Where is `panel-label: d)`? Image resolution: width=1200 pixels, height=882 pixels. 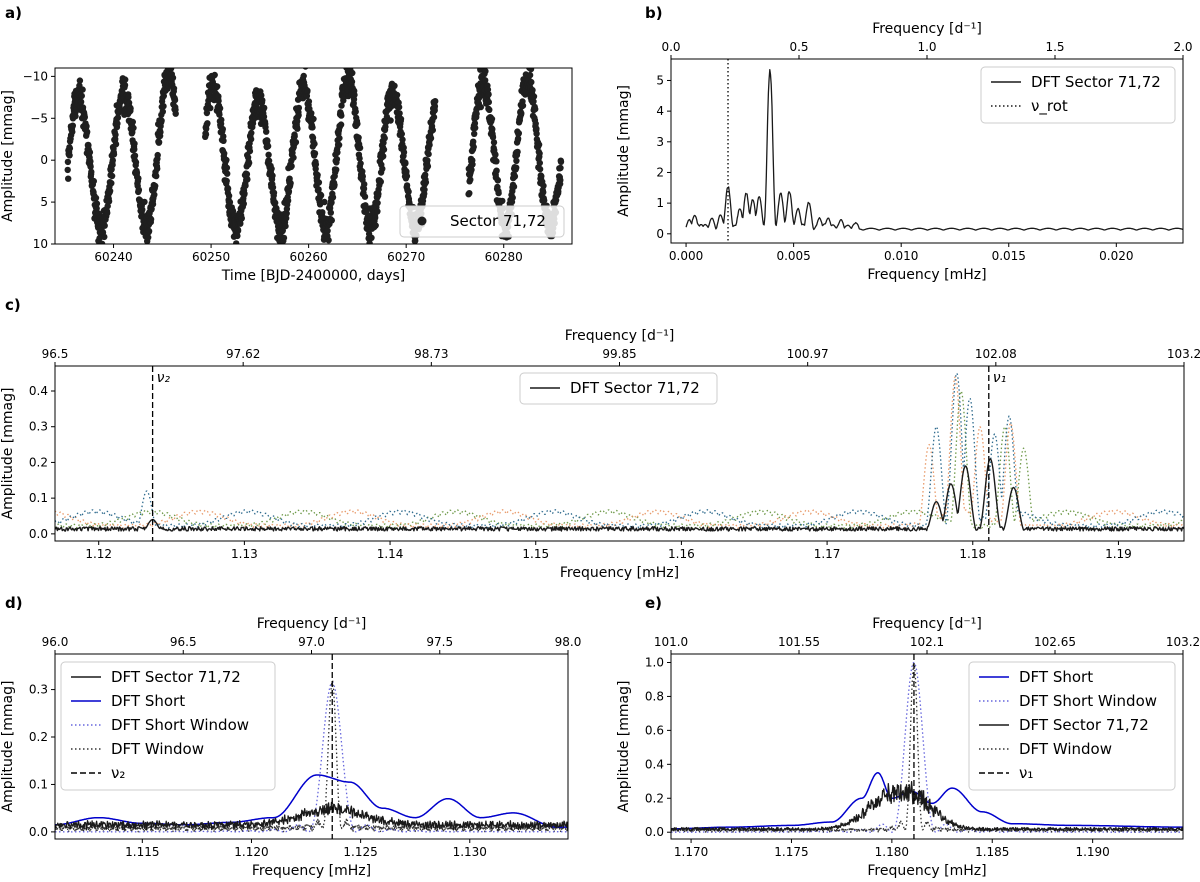
panel-label: d) is located at coordinates (14, 603).